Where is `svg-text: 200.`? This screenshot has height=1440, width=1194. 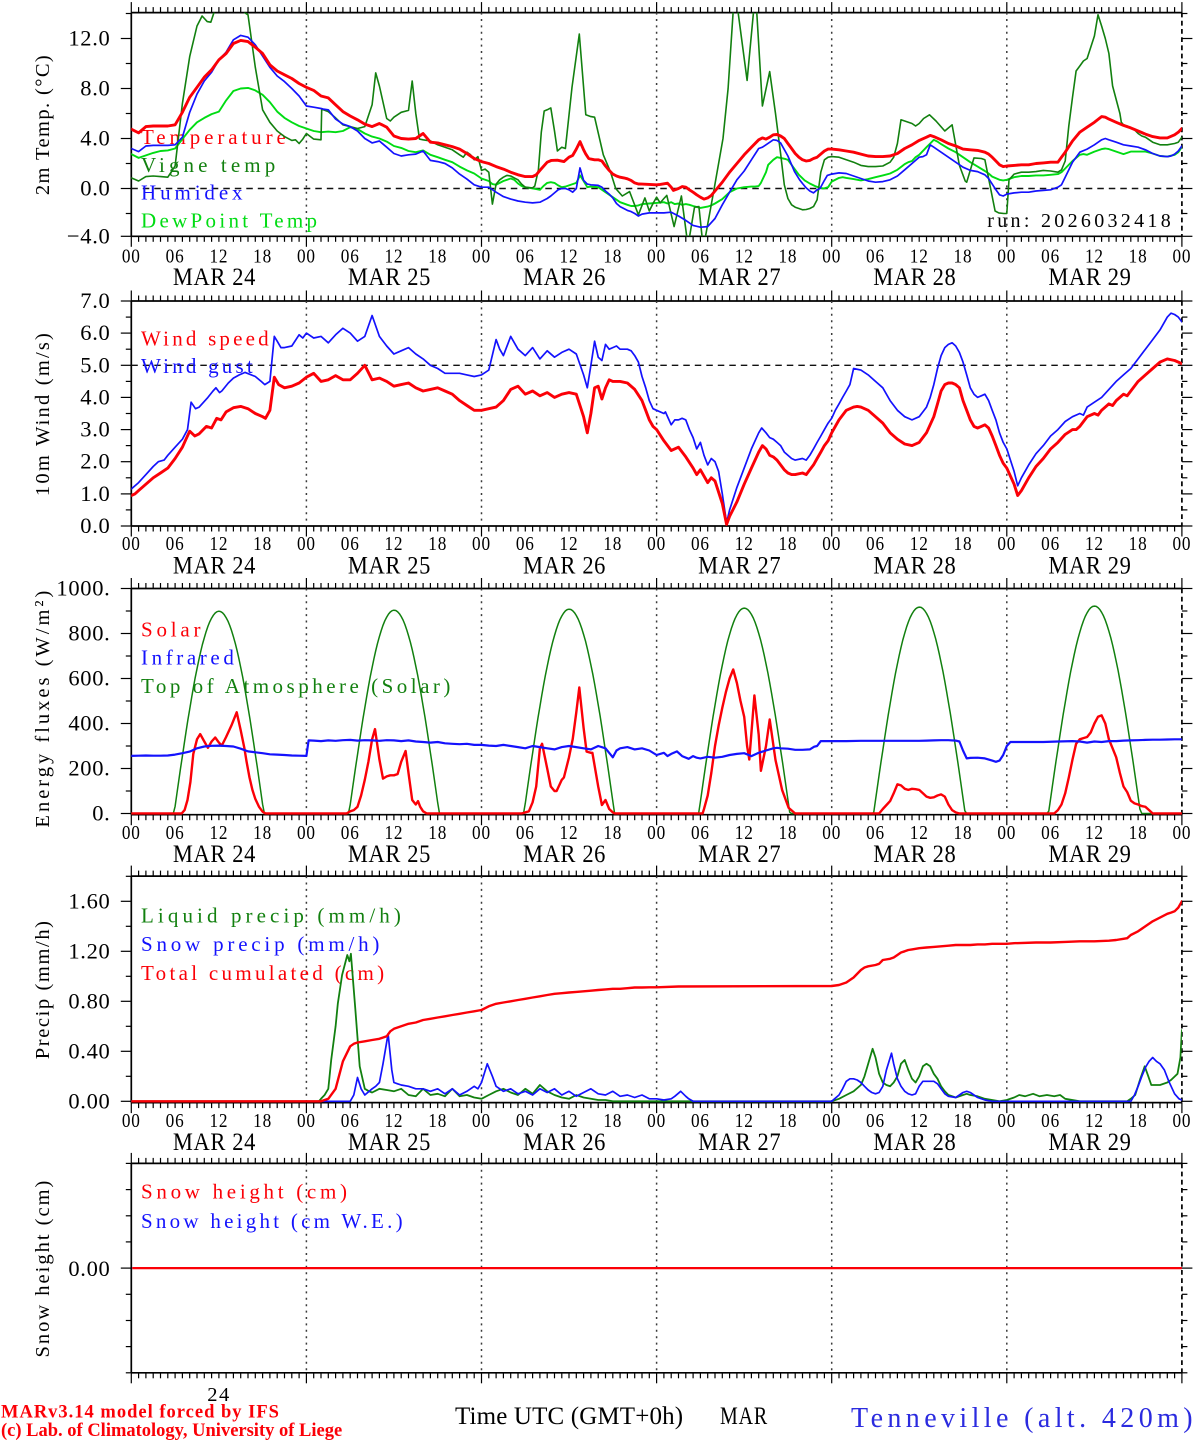
svg-text: 200. is located at coordinates (89, 768).